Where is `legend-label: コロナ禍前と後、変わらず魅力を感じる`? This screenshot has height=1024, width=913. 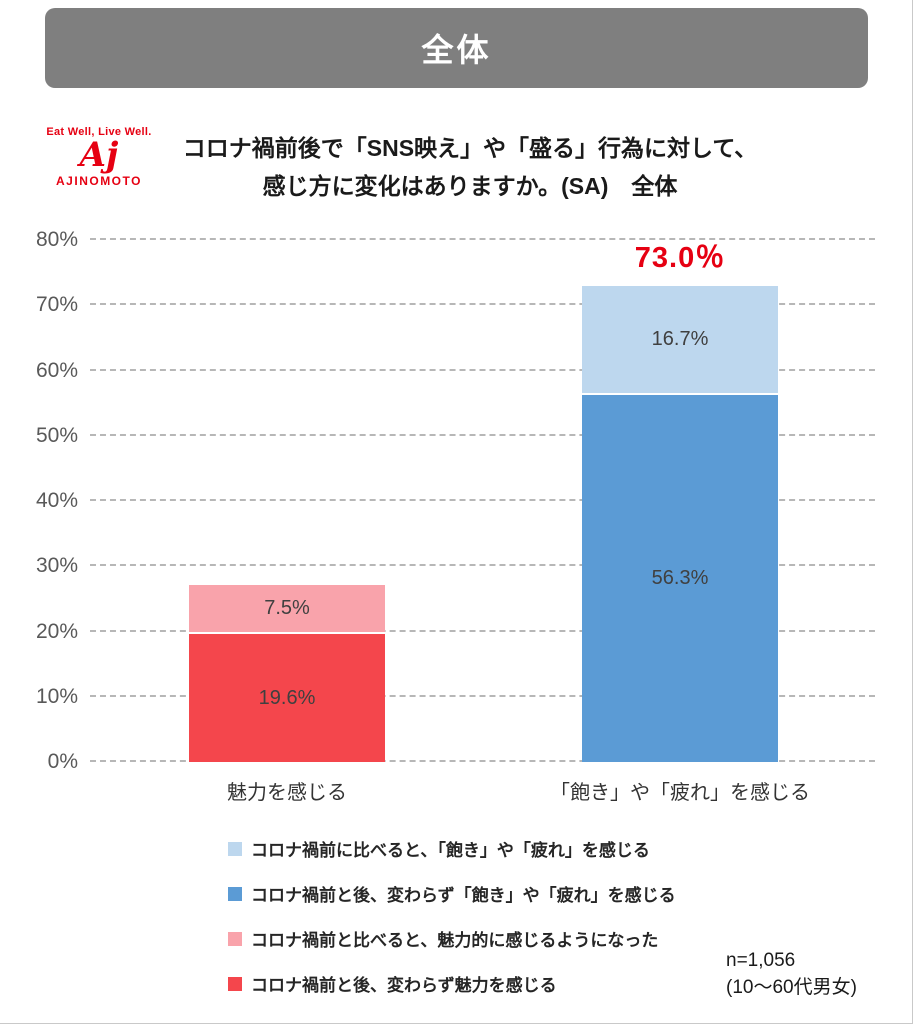 legend-label: コロナ禍前と後、変わらず魅力を感じる is located at coordinates (404, 985).